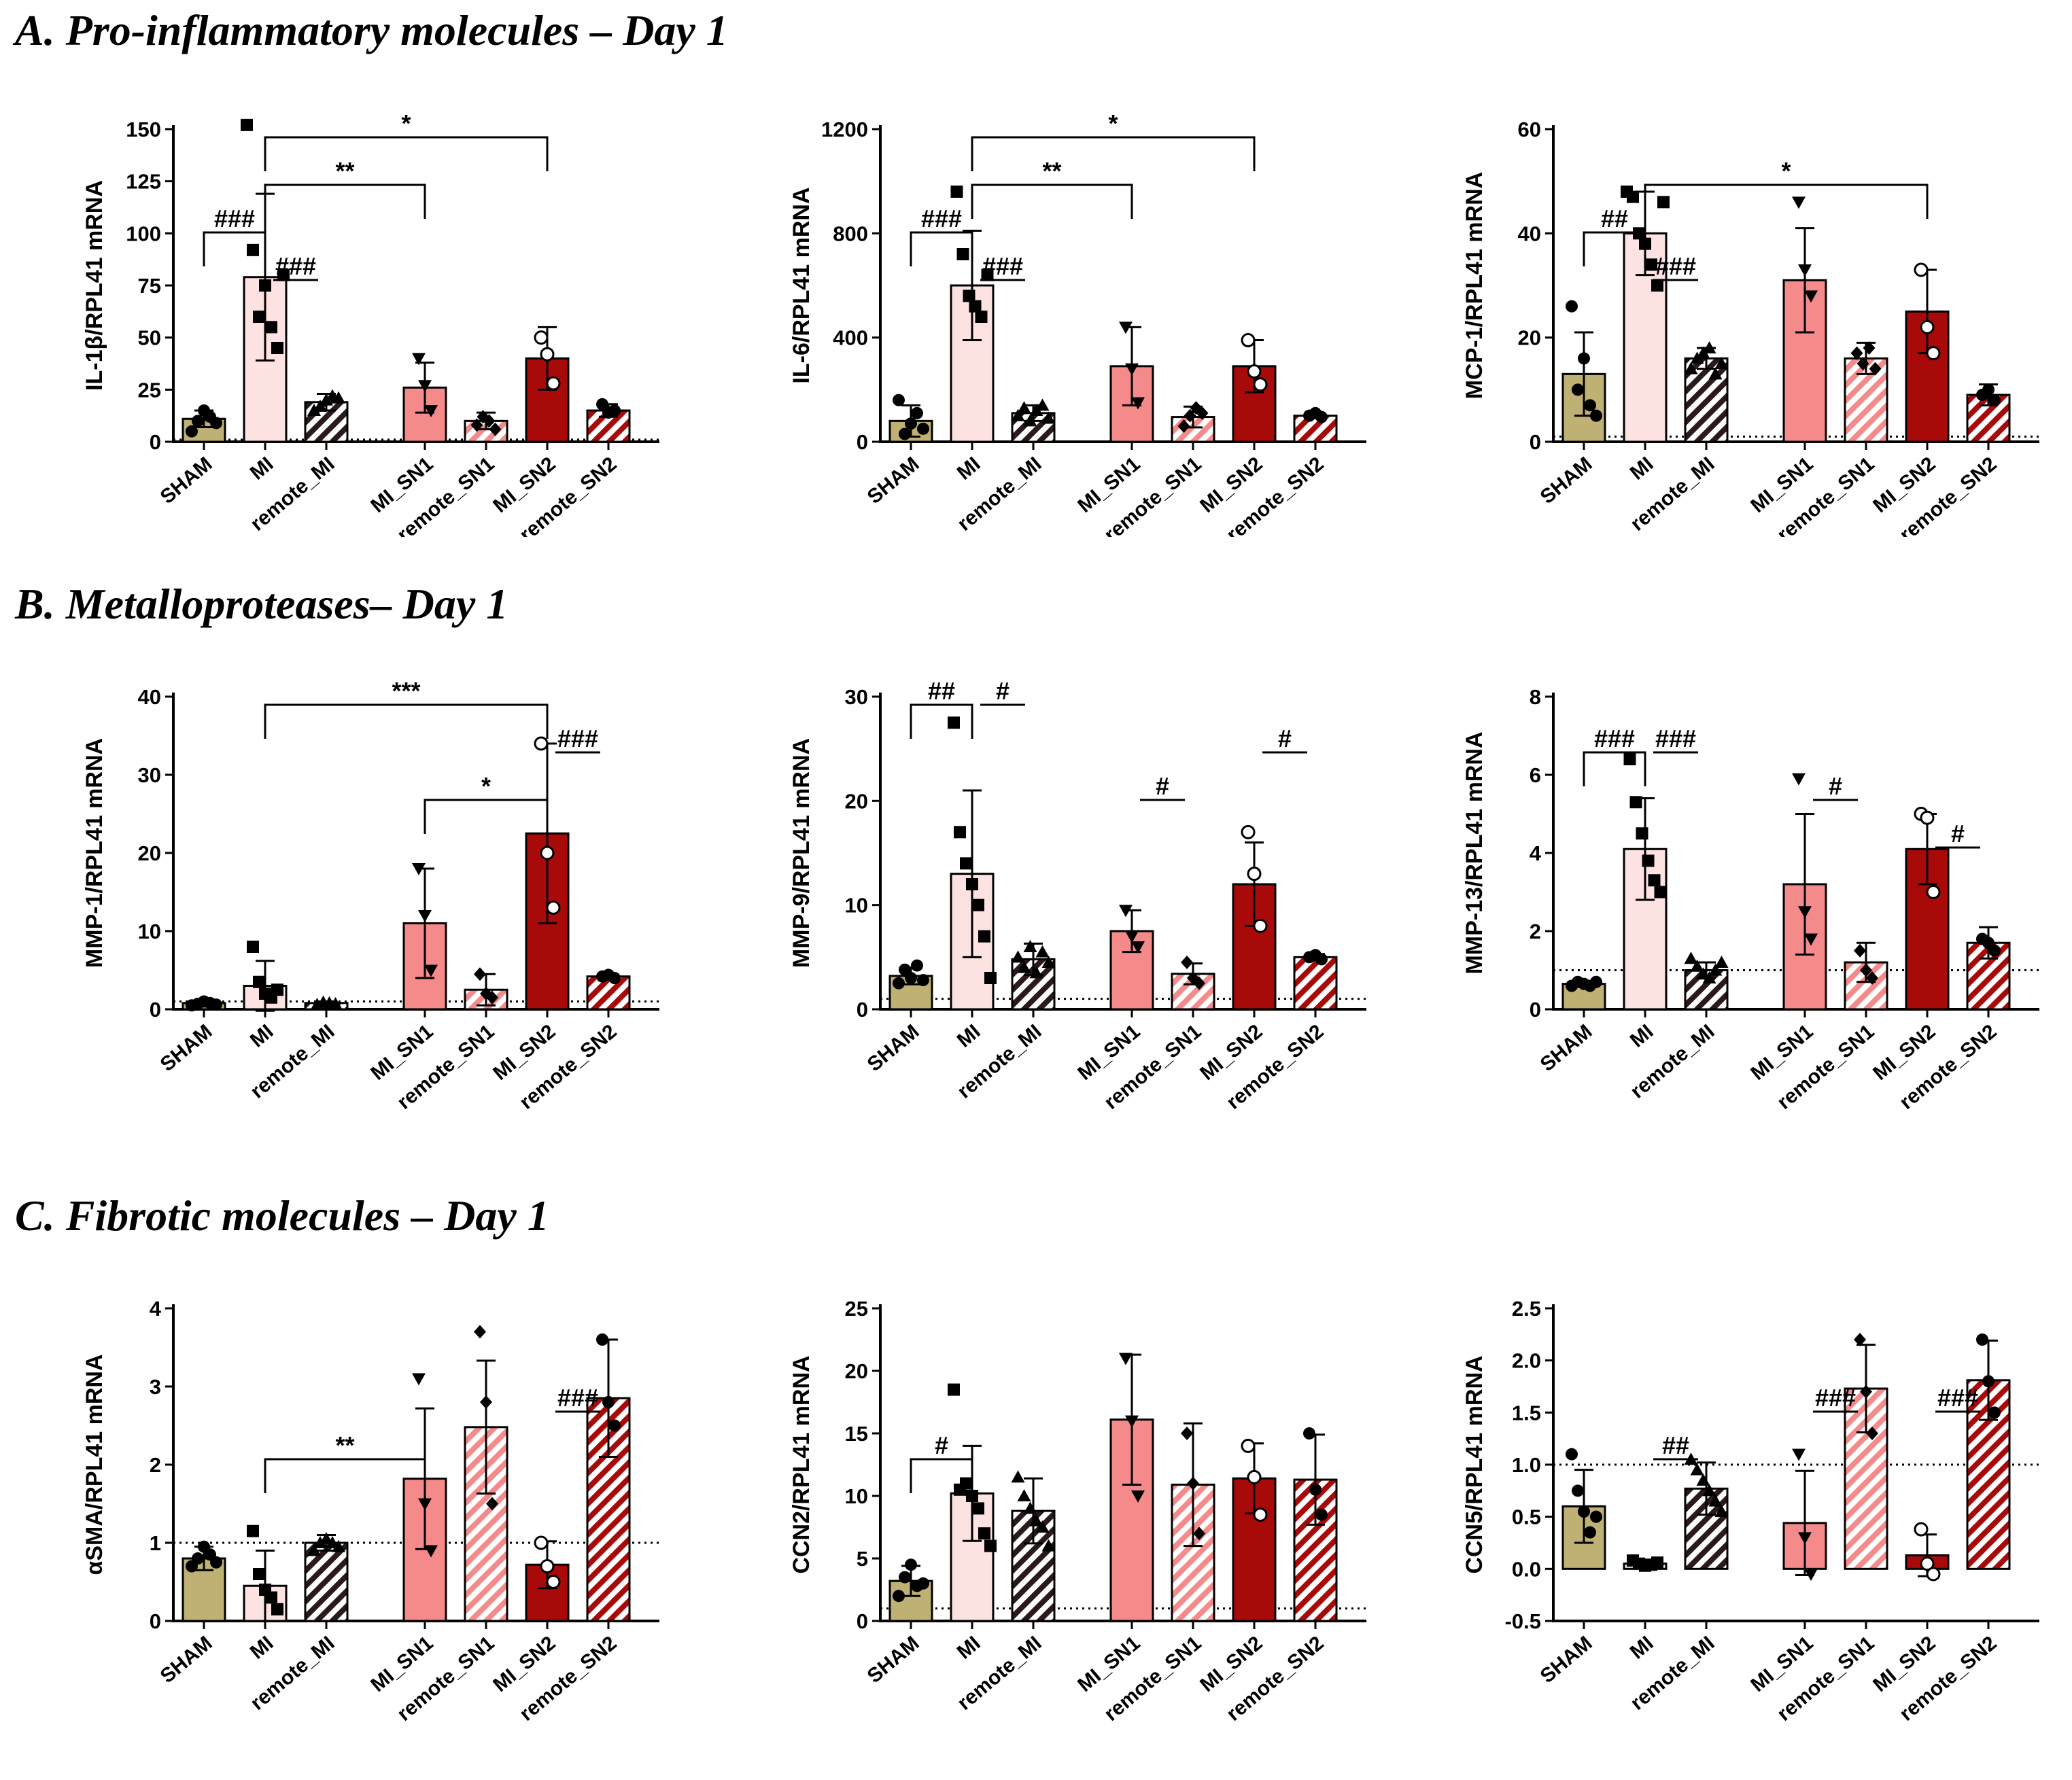 The image size is (2072, 1780). I want to click on y-tick-label: 2.5, so click(1526, 1309).